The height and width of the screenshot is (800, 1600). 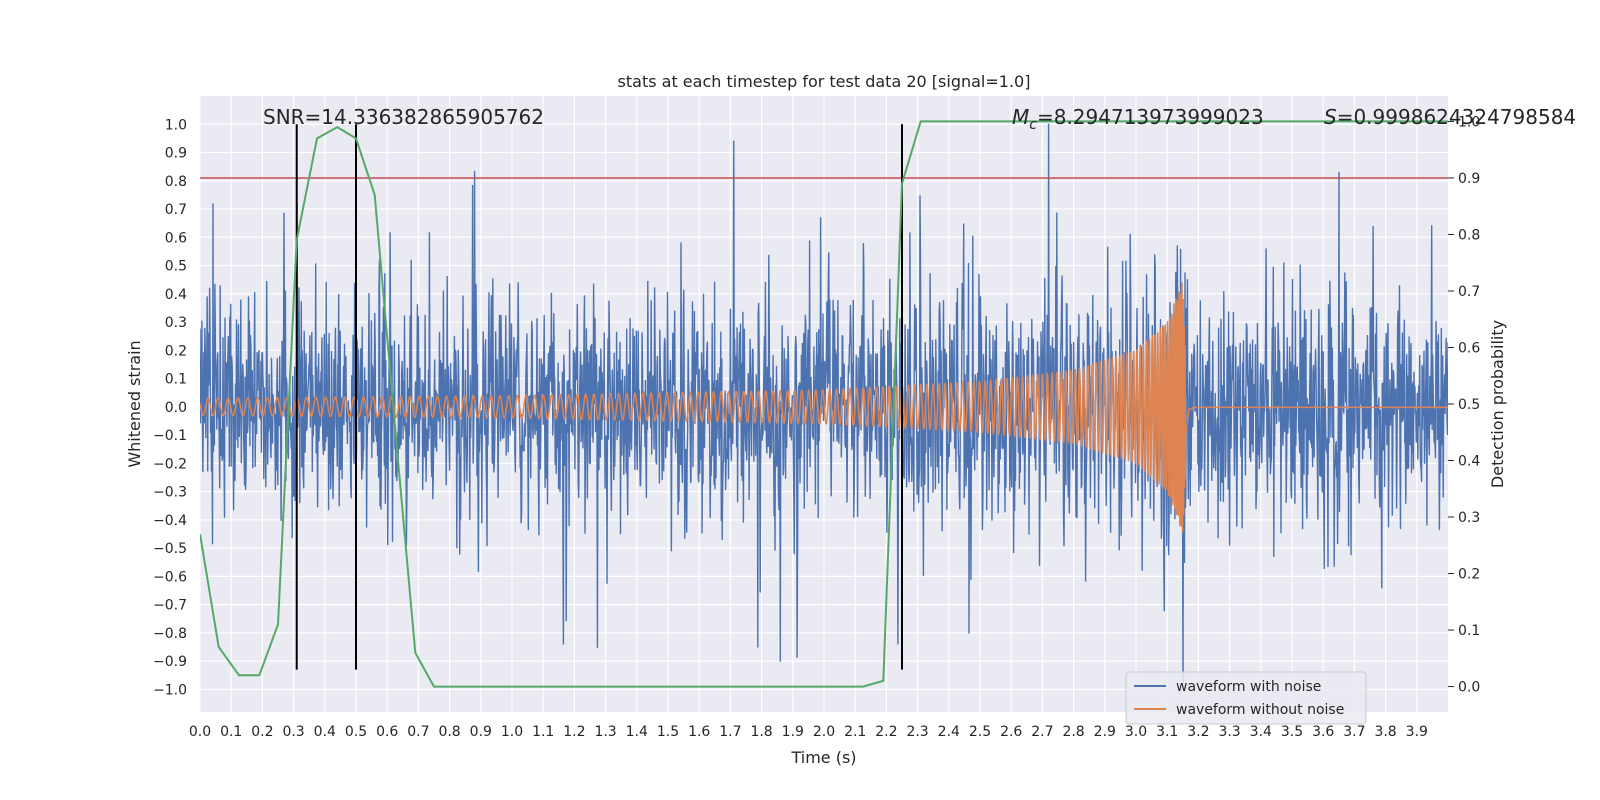 I want to click on y-left-tick-label: 0.4, so click(x=176, y=295).